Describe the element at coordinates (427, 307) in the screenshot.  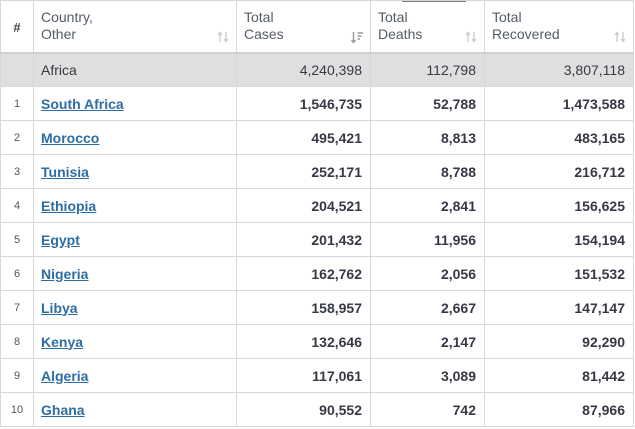
I see `row-total-deaths: 2,667` at that location.